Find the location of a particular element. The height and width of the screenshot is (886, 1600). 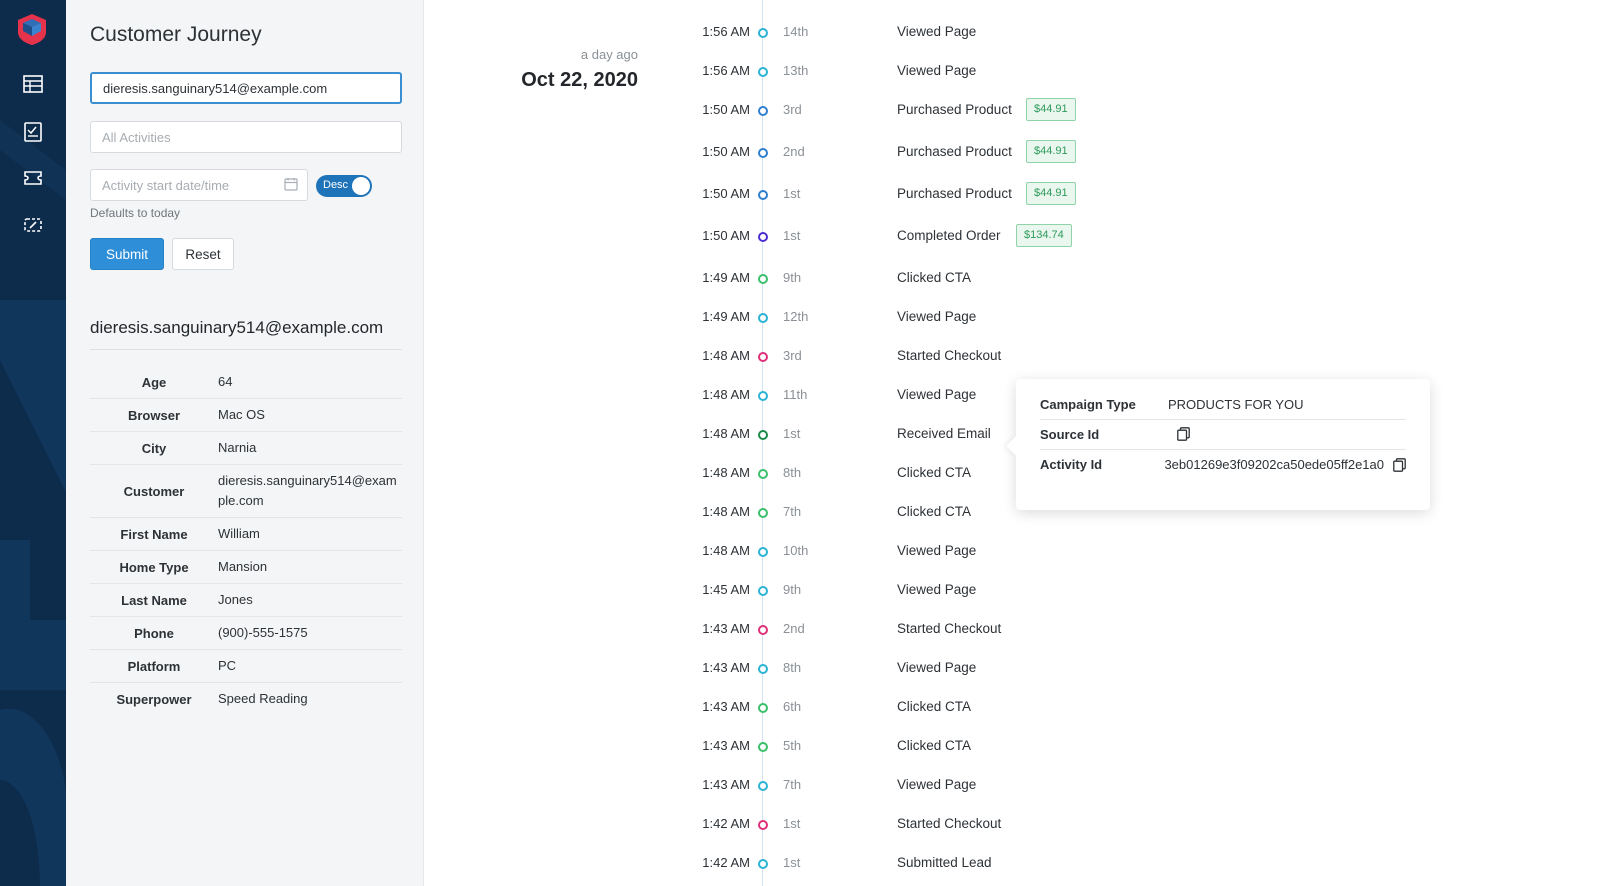

report-icon is located at coordinates (33, 132).